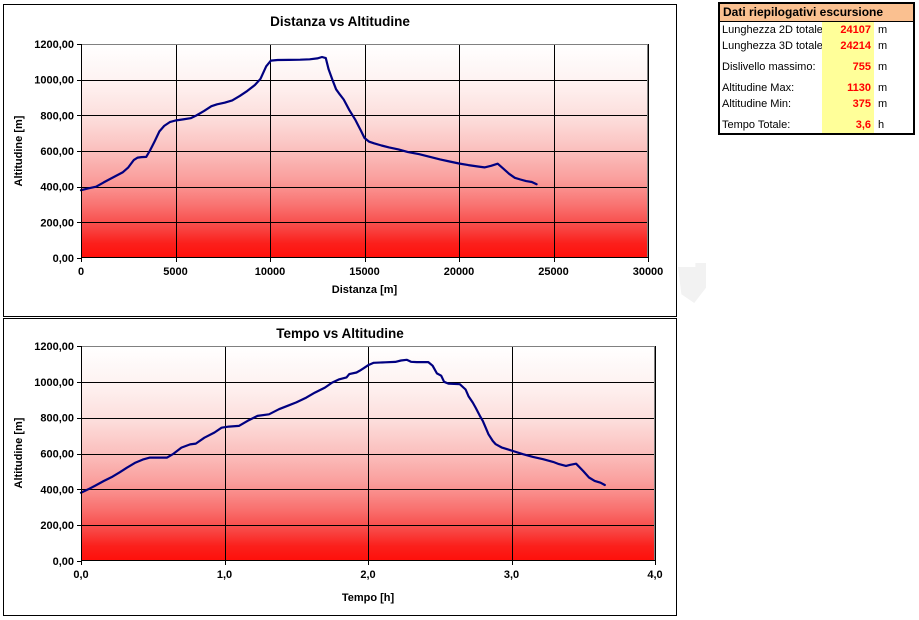 The height and width of the screenshot is (620, 919). I want to click on row-value: 3,6, so click(848, 124).